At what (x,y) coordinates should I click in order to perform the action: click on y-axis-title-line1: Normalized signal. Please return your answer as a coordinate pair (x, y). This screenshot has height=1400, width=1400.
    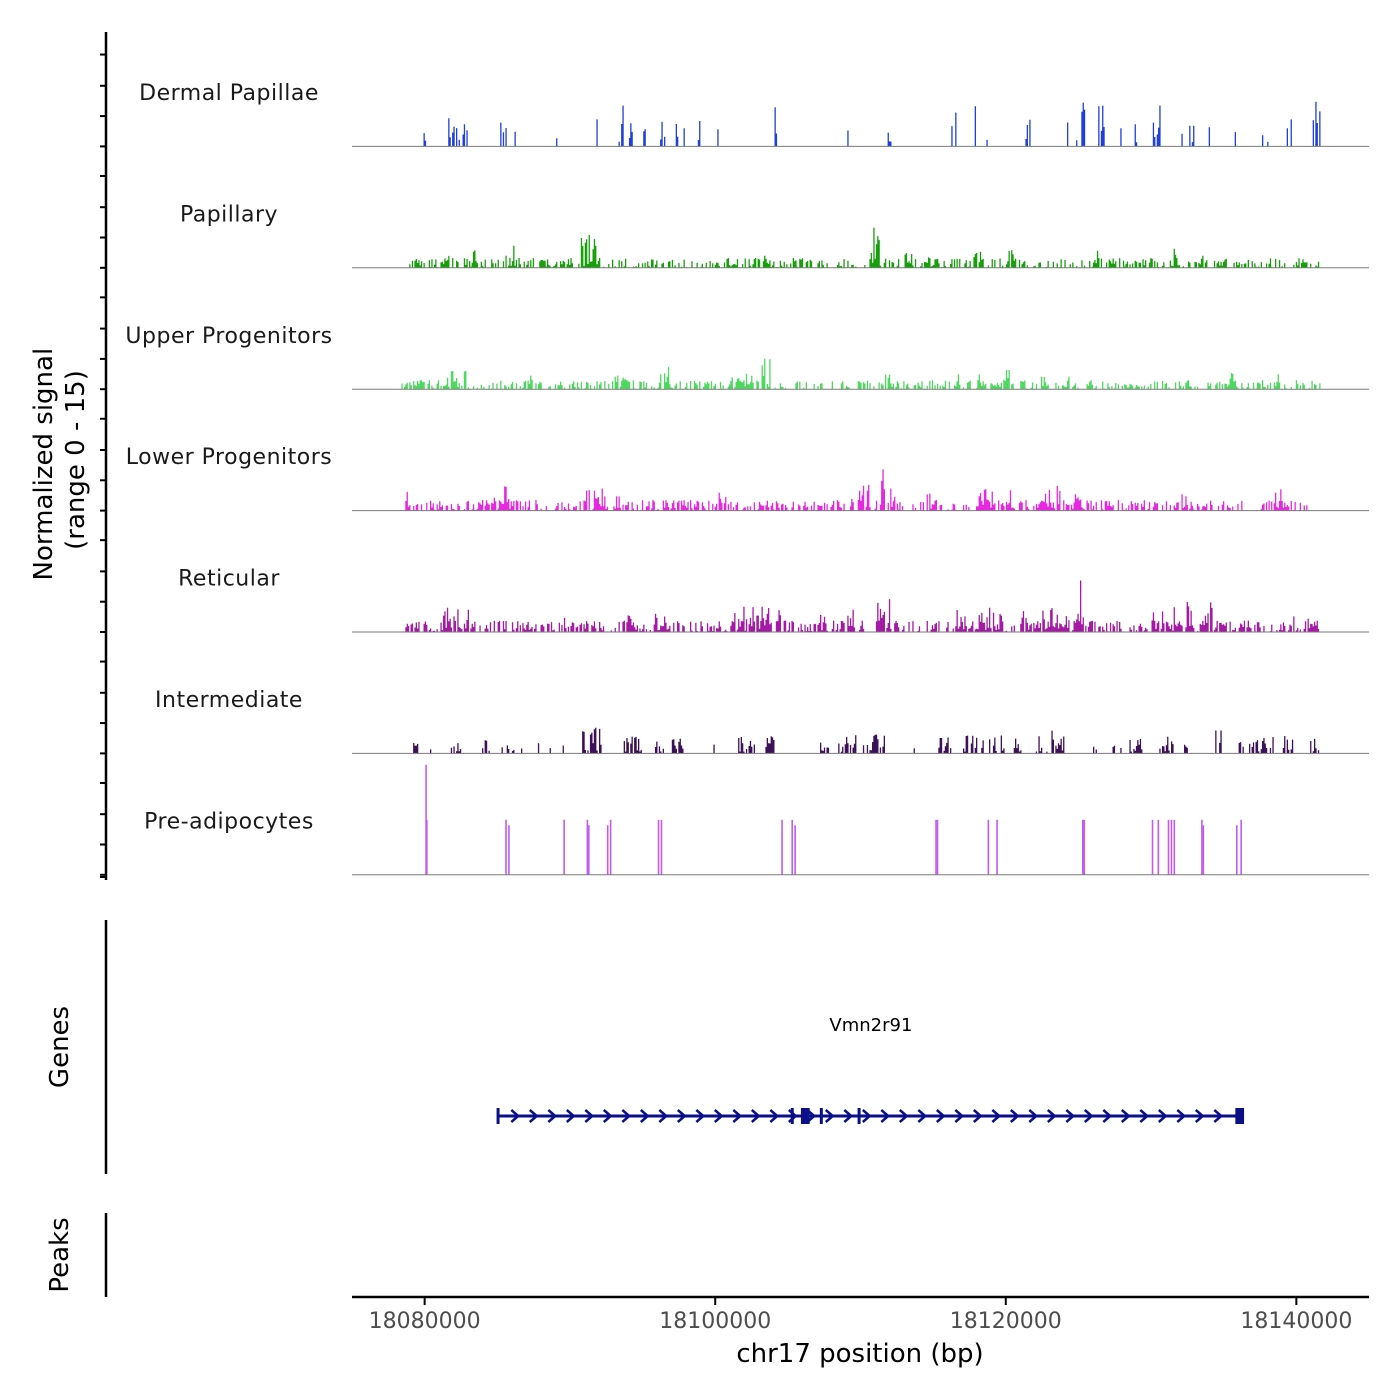
    Looking at the image, I should click on (44, 464).